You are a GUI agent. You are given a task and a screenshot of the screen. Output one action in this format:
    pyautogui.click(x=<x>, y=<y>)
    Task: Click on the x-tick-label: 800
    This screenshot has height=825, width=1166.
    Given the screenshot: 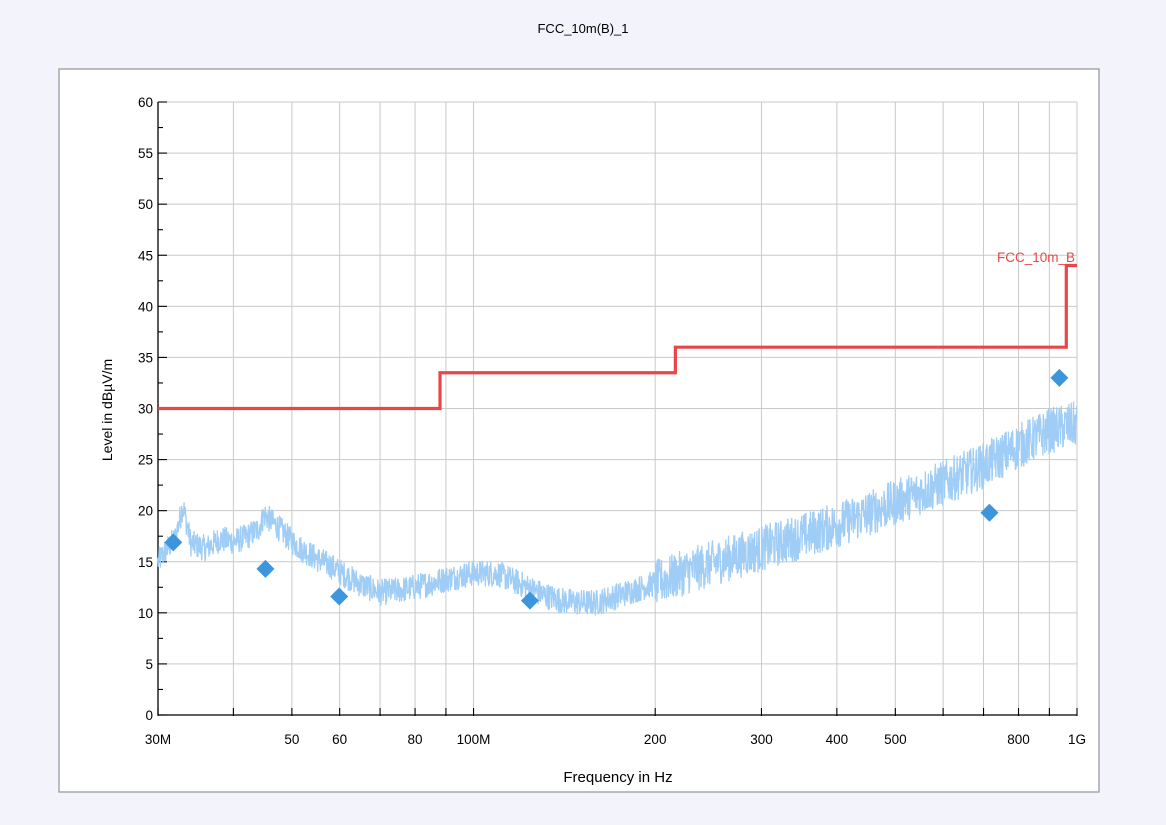 What is the action you would take?
    pyautogui.click(x=1018, y=739)
    